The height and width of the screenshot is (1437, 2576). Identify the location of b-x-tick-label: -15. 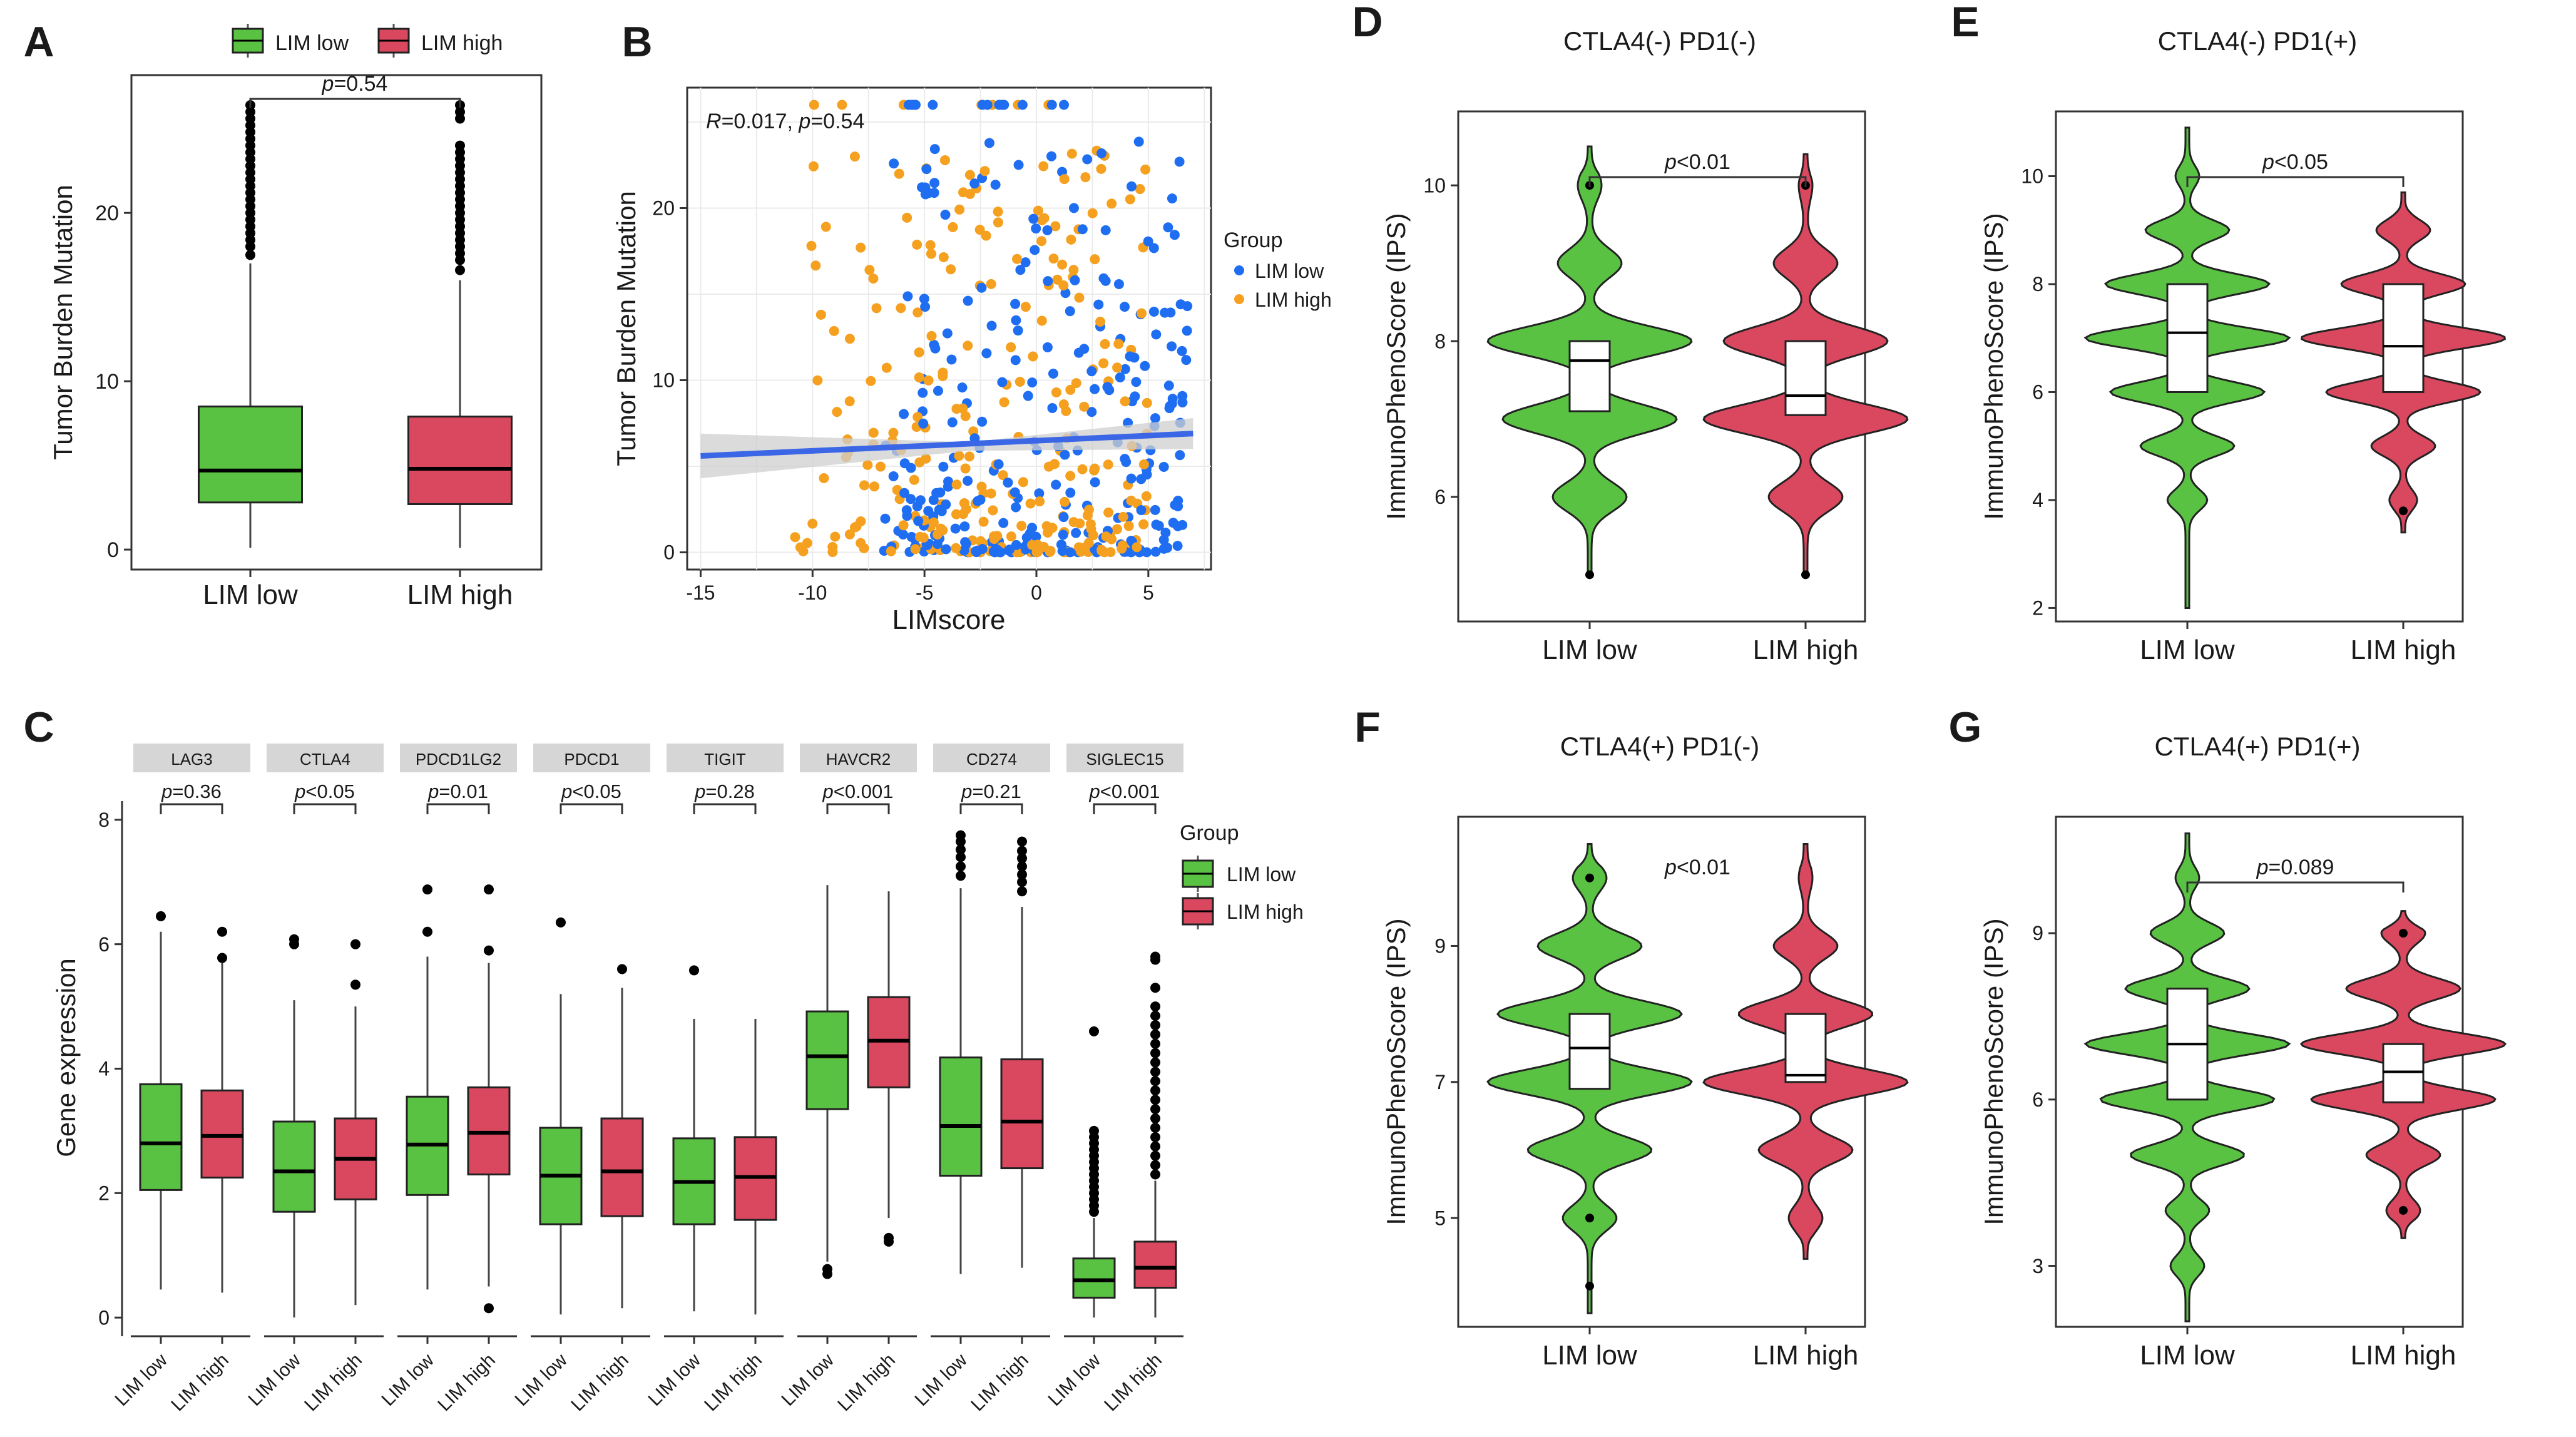
(700, 592).